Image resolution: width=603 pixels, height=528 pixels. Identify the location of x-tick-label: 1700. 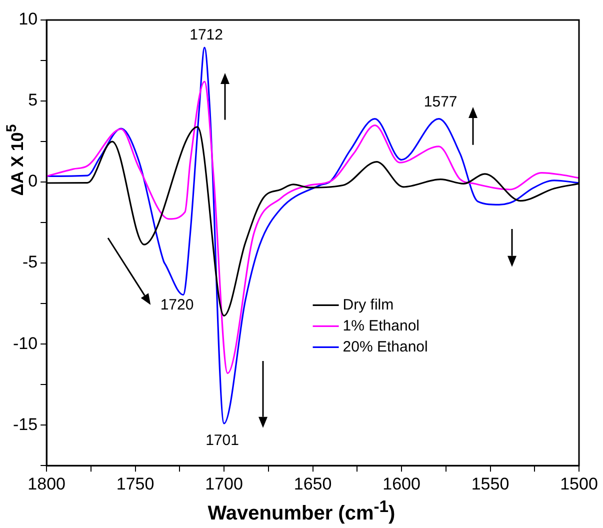
(224, 484).